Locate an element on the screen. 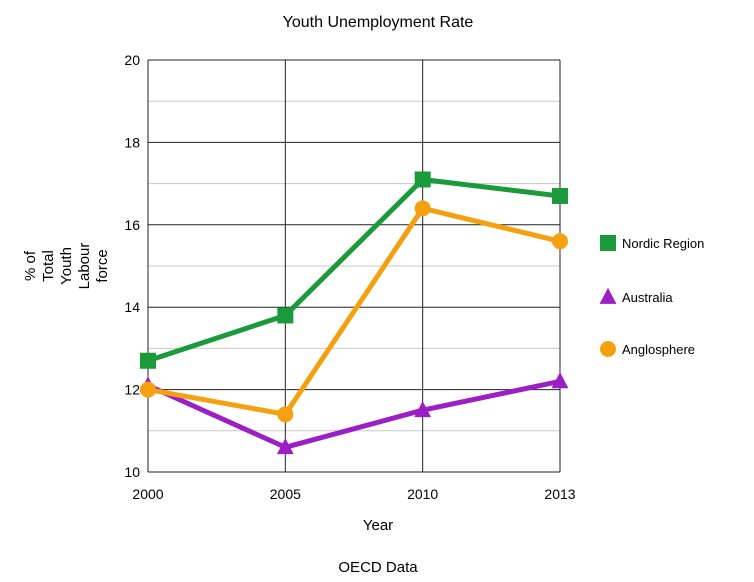 This screenshot has height=582, width=754. legend-item: Australia is located at coordinates (636, 296).